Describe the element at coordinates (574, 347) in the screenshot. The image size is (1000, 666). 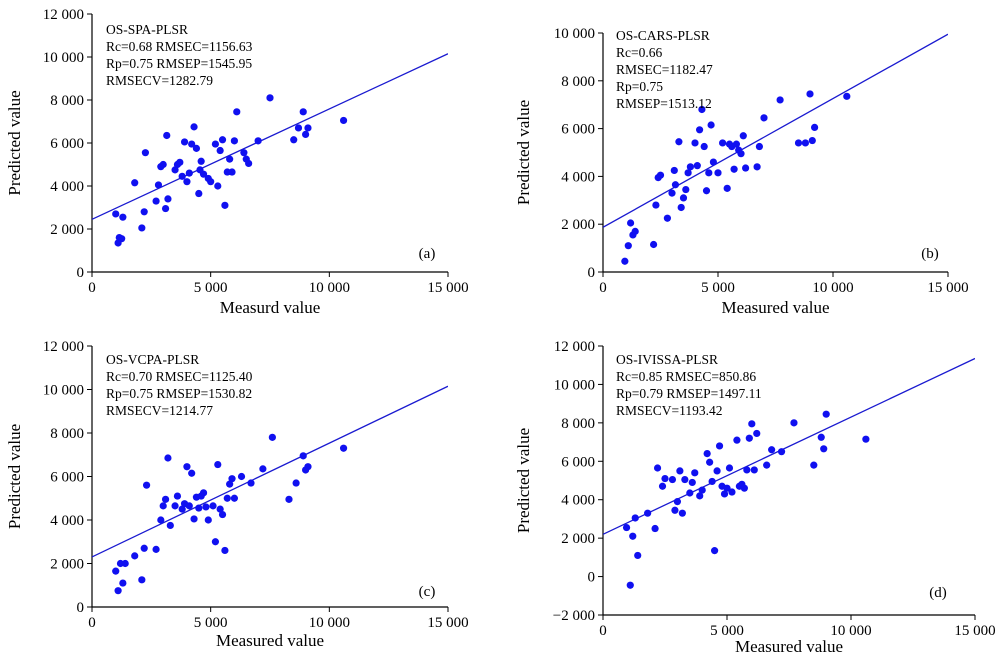
I see `y-tick-label: 12 000` at that location.